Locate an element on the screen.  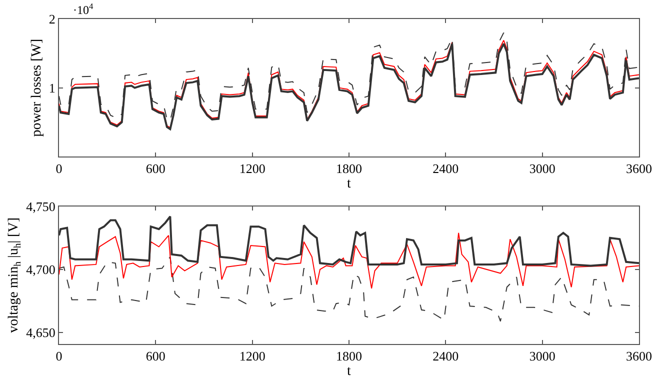
y-tick-label: 4,750 is located at coordinates (41, 206).